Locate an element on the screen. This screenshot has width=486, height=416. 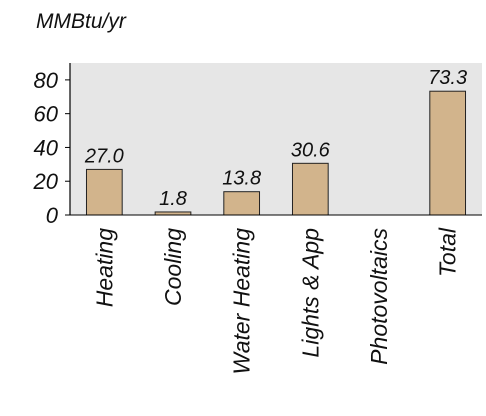
y-axis-ticks: 0 20 40 60 80 is located at coordinates (51, 148).